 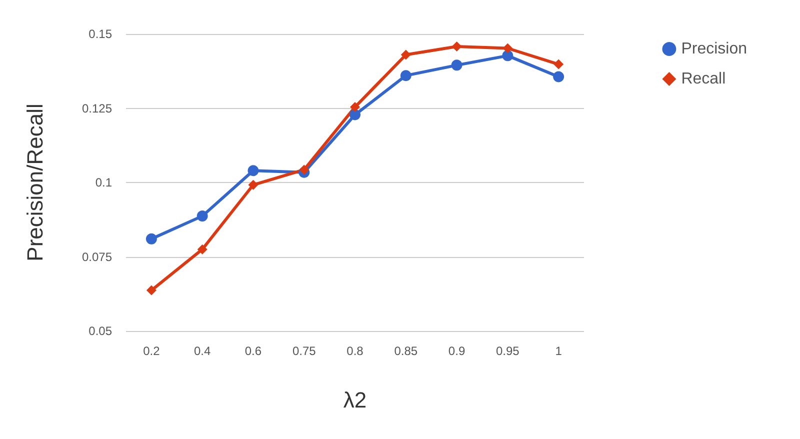 What do you see at coordinates (151, 351) in the screenshot?
I see `x-tick-label: 0.2` at bounding box center [151, 351].